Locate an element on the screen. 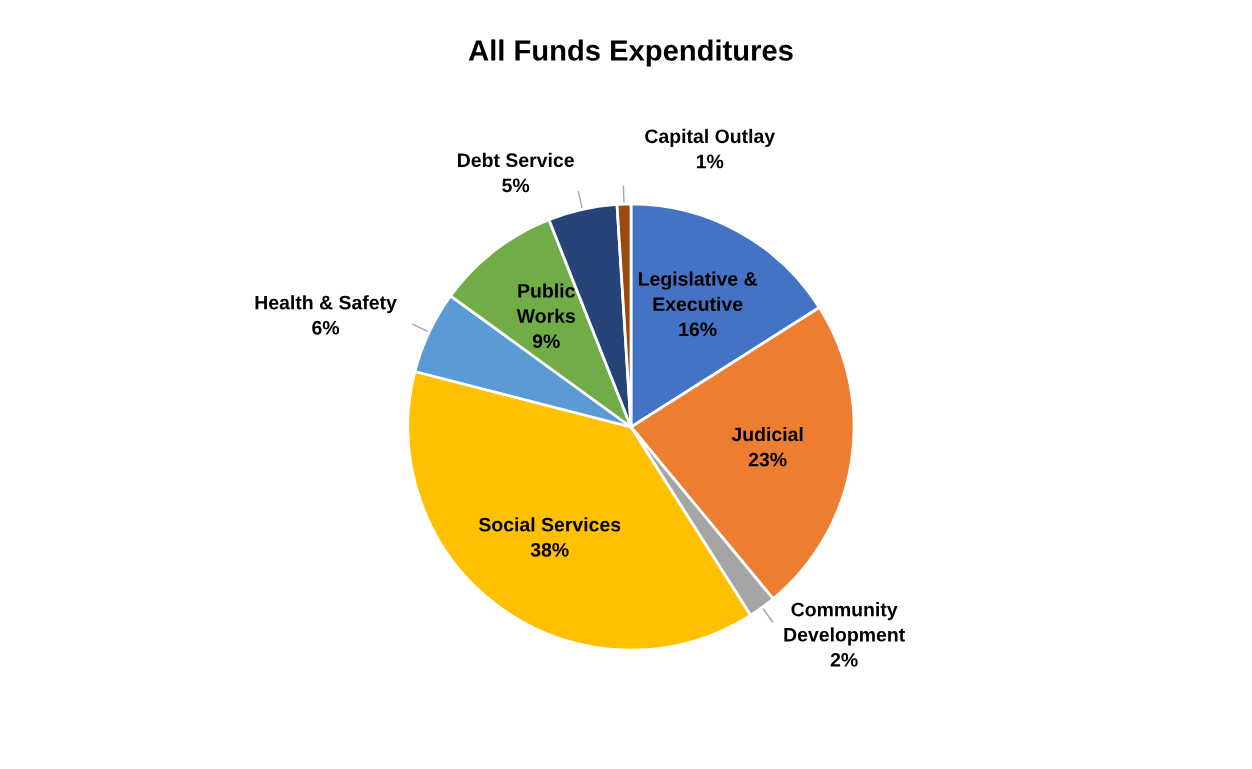  data-label: 9% is located at coordinates (546, 341).